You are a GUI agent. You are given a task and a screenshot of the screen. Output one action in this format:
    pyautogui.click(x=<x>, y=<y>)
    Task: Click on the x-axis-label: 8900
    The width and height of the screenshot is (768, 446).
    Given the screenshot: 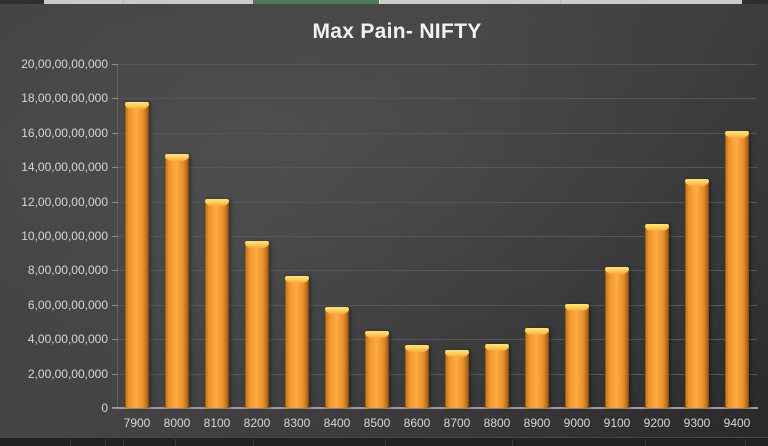 What is the action you would take?
    pyautogui.click(x=537, y=423)
    